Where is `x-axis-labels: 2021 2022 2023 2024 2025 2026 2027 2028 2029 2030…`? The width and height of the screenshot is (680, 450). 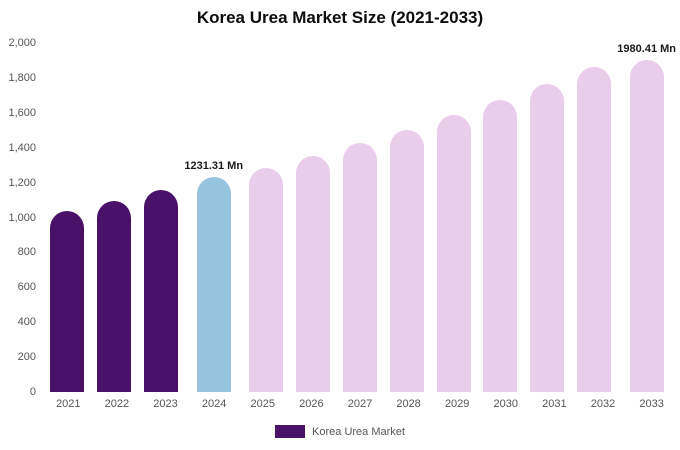
x-axis-labels: 2021 2022 2023 2024 2025 2026 2027 2028 2029 2030… is located at coordinates (360, 404).